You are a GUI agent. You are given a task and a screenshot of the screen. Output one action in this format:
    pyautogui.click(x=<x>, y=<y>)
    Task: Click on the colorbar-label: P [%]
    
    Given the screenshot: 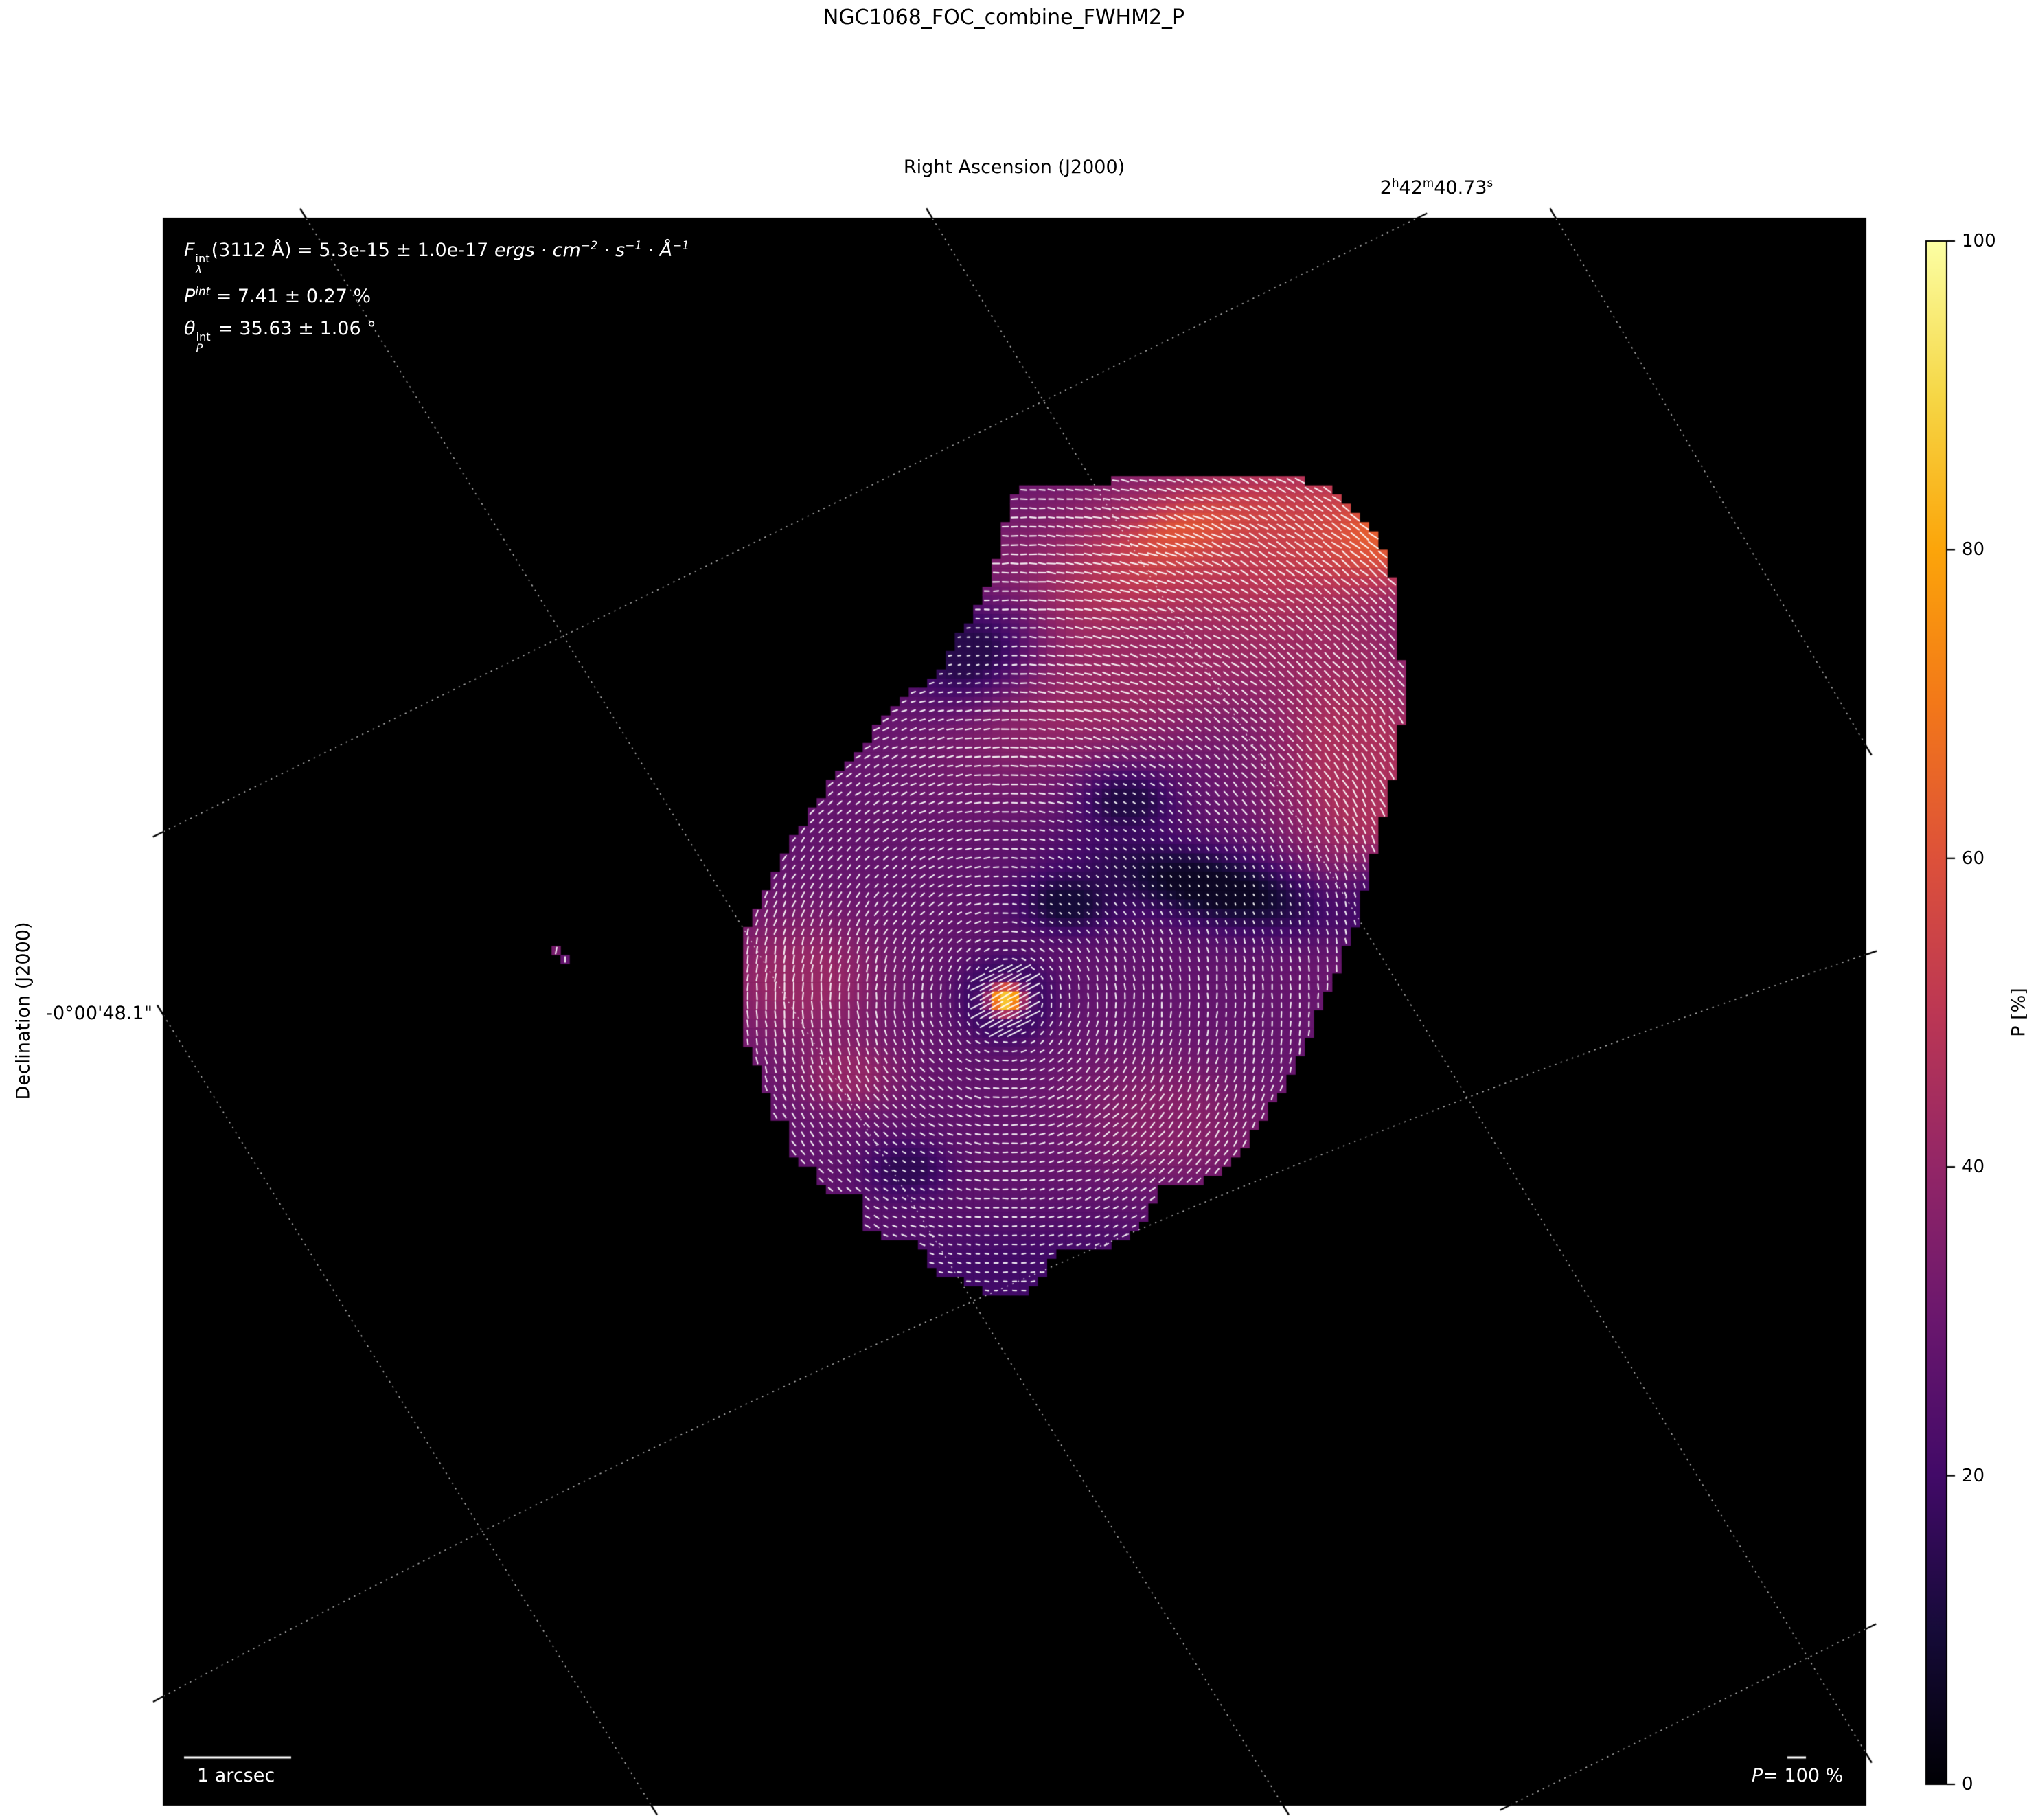 What is the action you would take?
    pyautogui.click(x=2019, y=1012)
    